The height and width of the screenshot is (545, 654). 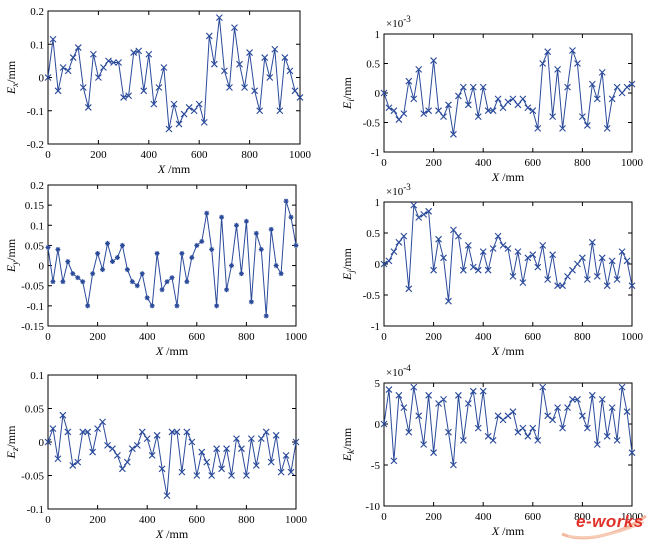 What do you see at coordinates (483, 517) in the screenshot?
I see `x-tick-label: 400` at bounding box center [483, 517].